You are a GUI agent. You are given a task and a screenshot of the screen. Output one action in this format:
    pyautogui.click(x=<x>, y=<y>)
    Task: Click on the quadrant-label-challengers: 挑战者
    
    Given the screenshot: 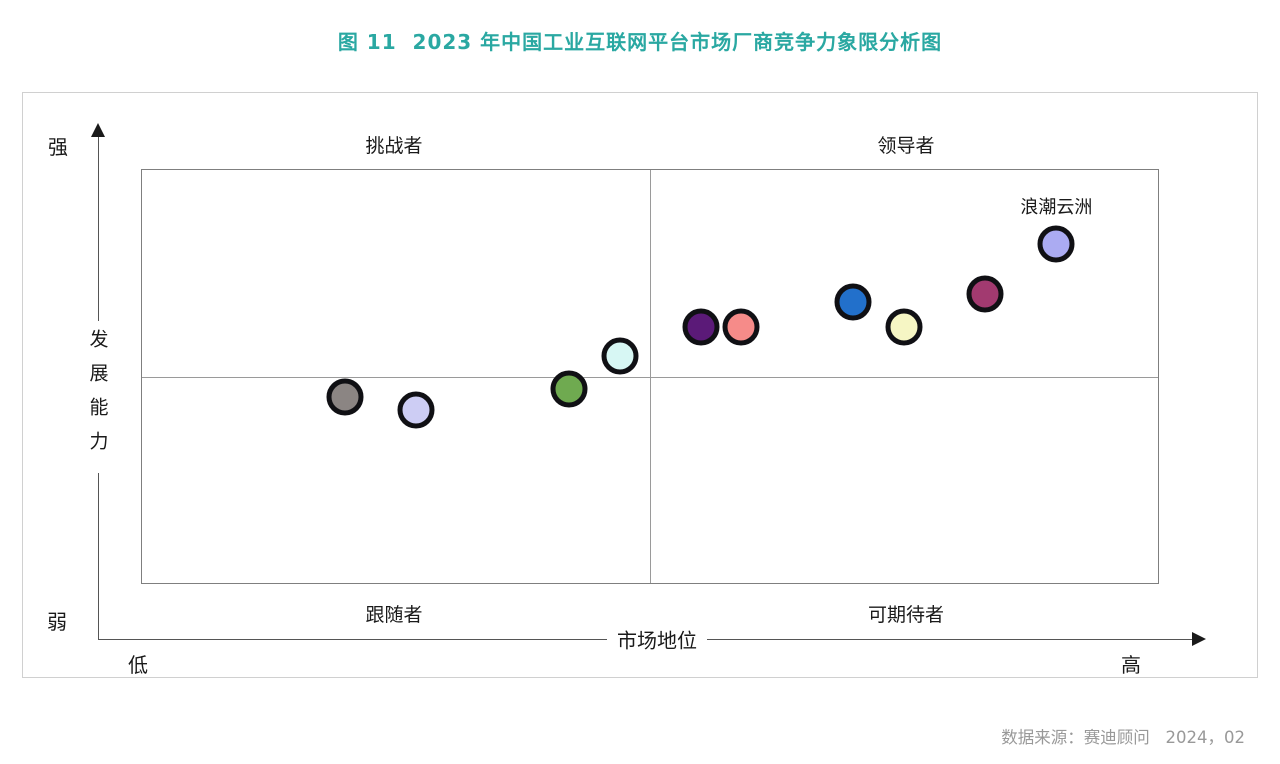 What is the action you would take?
    pyautogui.click(x=394, y=146)
    